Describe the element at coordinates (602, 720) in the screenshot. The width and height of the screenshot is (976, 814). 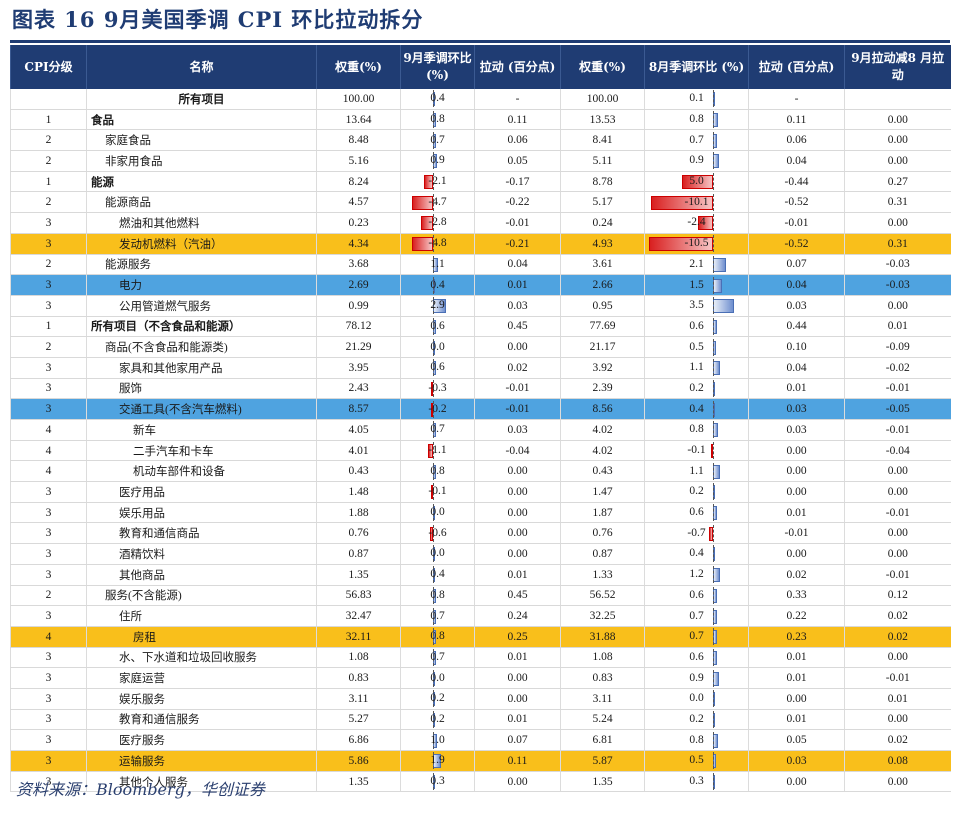
I see `weight-aug: 5.24` at that location.